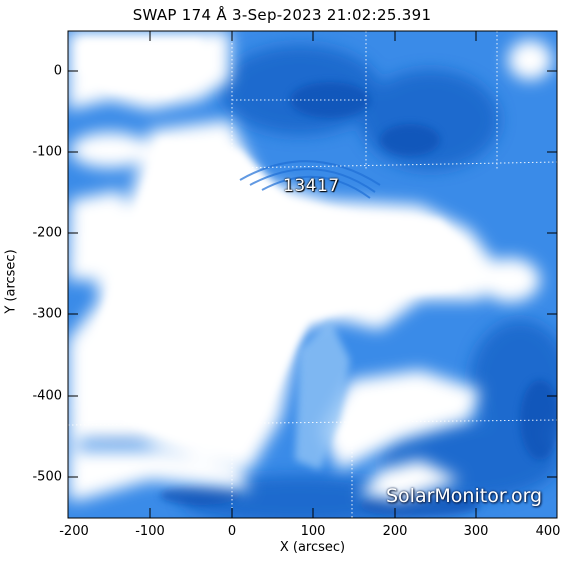  I want to click on figure-title: SWAP 174 Å 3-Sep-2023 21:02:25.391, so click(282, 15).